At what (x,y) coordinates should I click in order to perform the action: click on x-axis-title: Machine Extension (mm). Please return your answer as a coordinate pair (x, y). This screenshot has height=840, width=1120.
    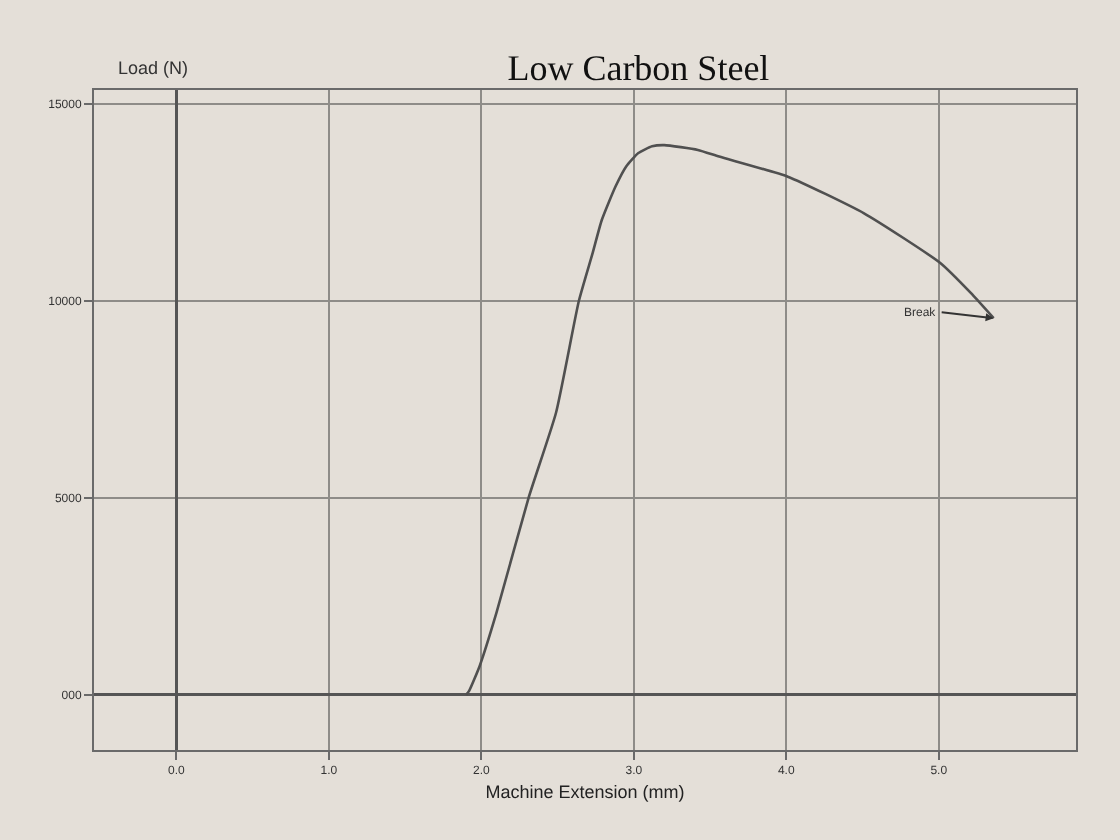
    Looking at the image, I should click on (585, 792).